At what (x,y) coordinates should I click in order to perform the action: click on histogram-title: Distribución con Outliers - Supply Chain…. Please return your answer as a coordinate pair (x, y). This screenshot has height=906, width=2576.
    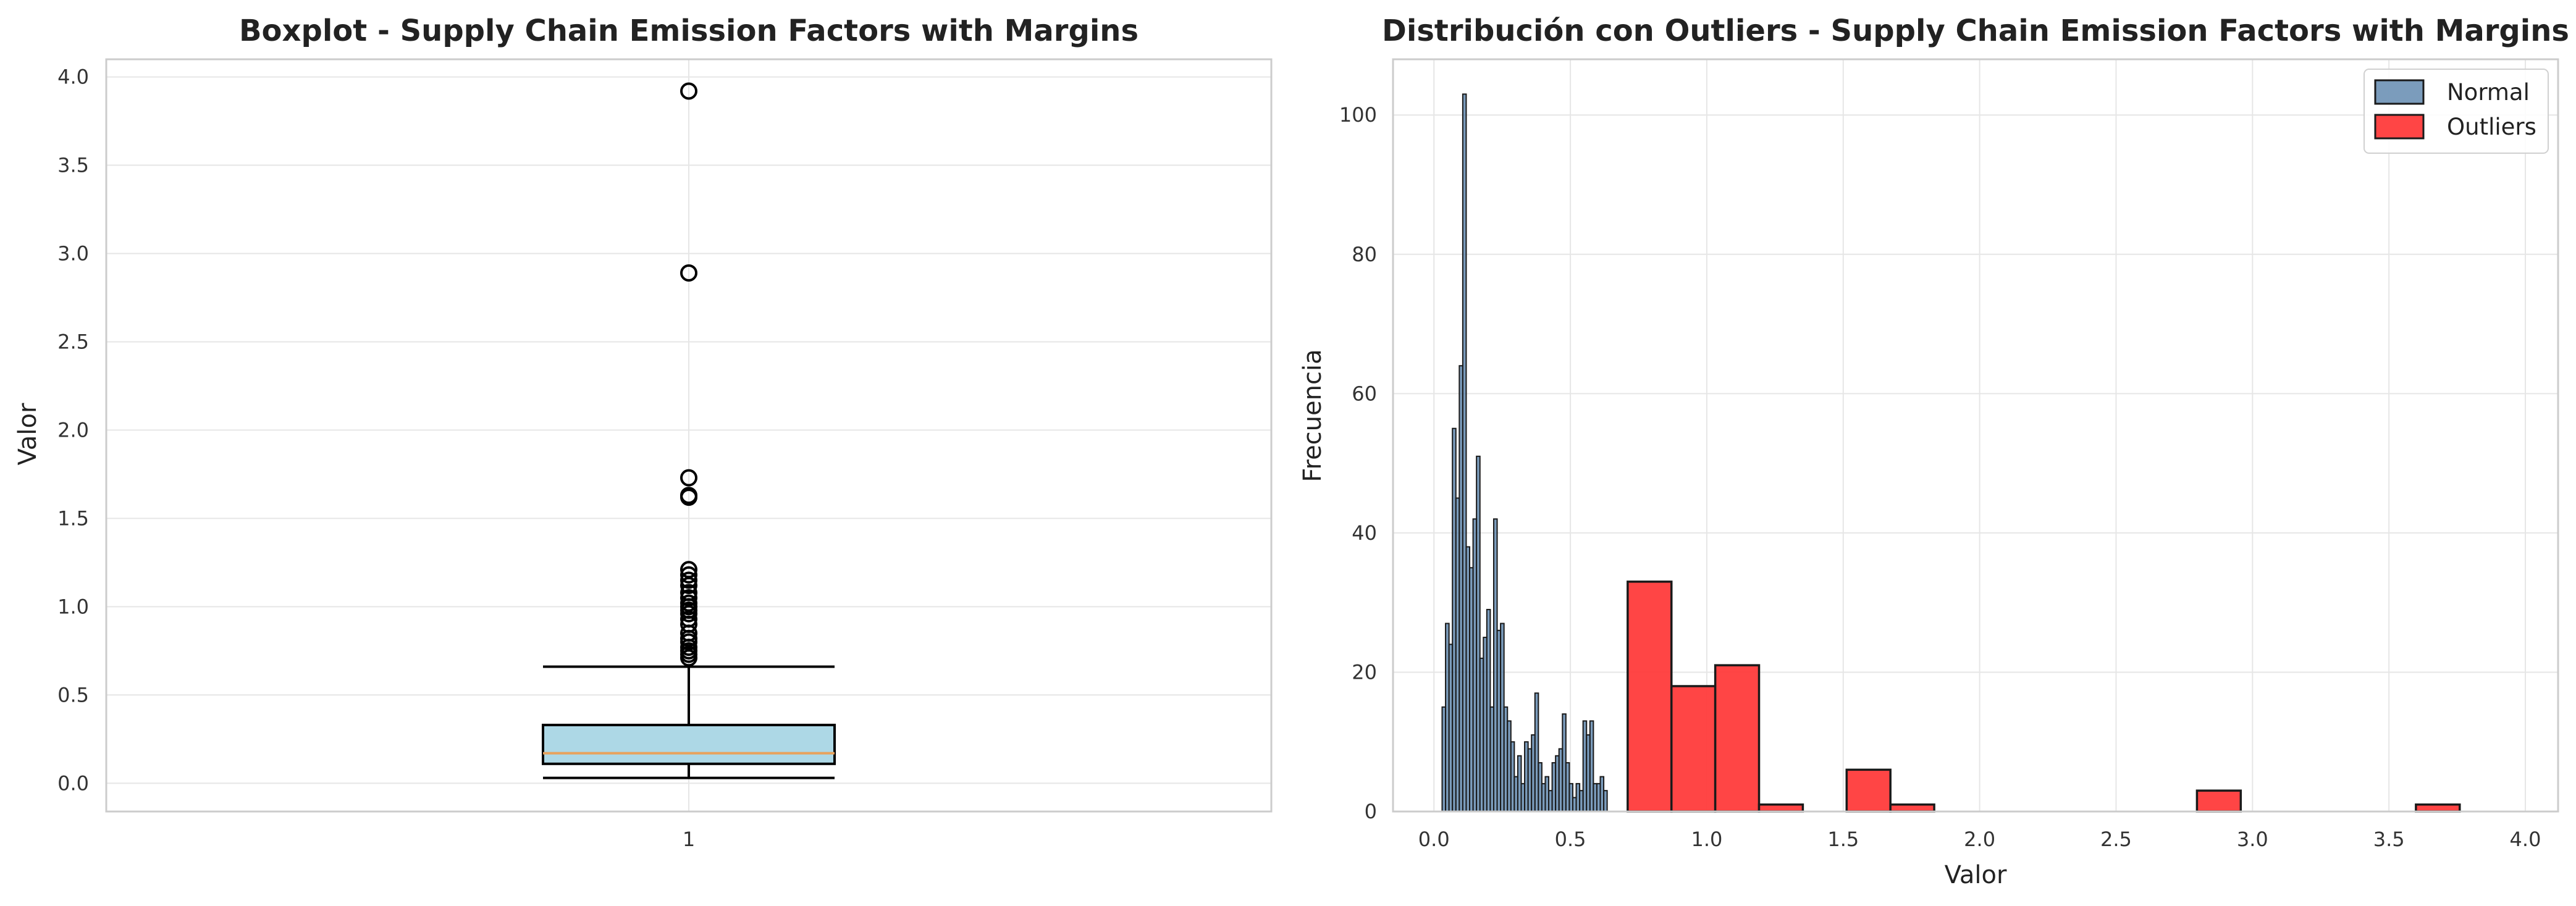
    Looking at the image, I should click on (1975, 31).